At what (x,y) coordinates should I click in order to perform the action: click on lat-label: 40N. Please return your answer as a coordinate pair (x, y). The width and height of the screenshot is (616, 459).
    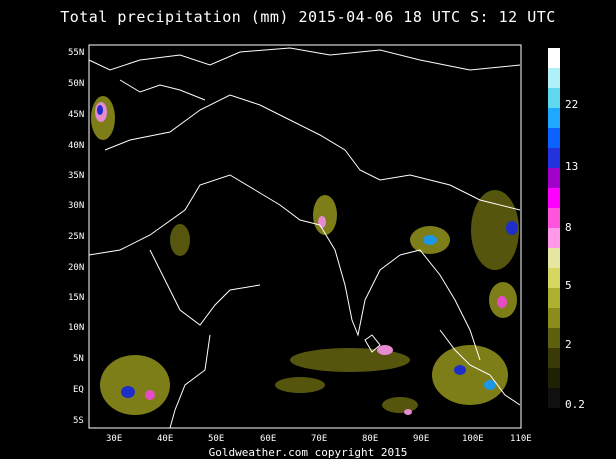
    Looking at the image, I should click on (76, 146).